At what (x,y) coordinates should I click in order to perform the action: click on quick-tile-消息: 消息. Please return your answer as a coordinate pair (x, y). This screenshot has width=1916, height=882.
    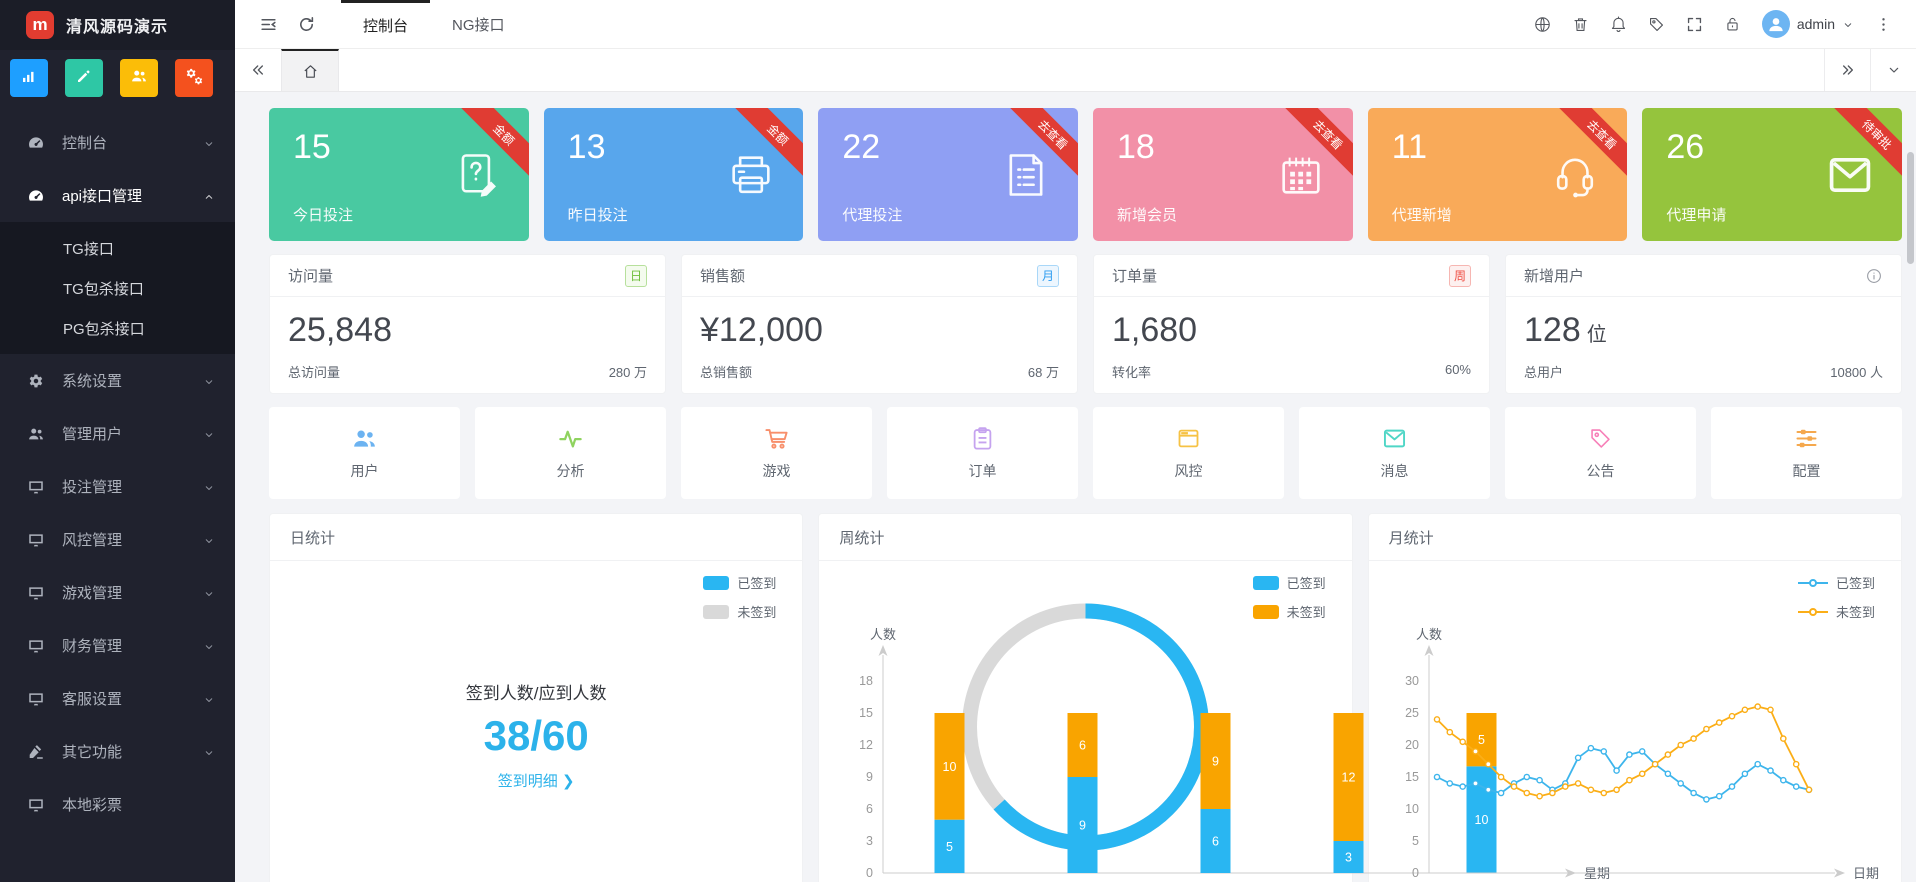
    Looking at the image, I should click on (1394, 453).